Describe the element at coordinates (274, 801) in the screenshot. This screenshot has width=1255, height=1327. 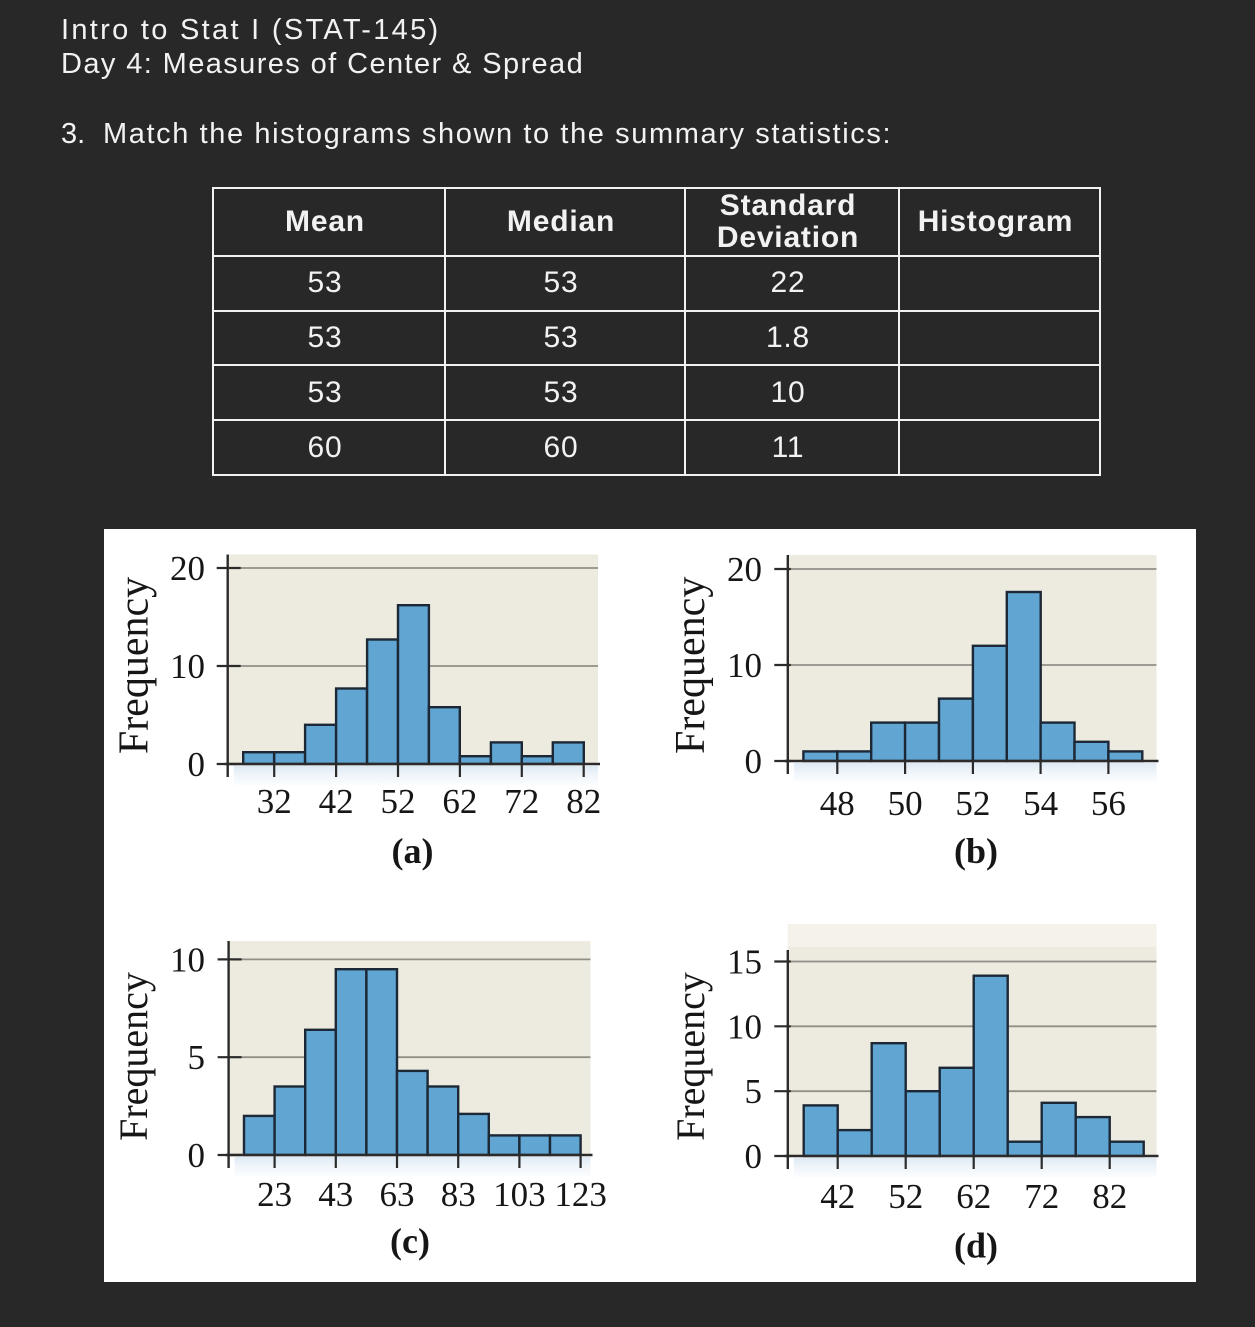
I see `svg-text: 32` at that location.